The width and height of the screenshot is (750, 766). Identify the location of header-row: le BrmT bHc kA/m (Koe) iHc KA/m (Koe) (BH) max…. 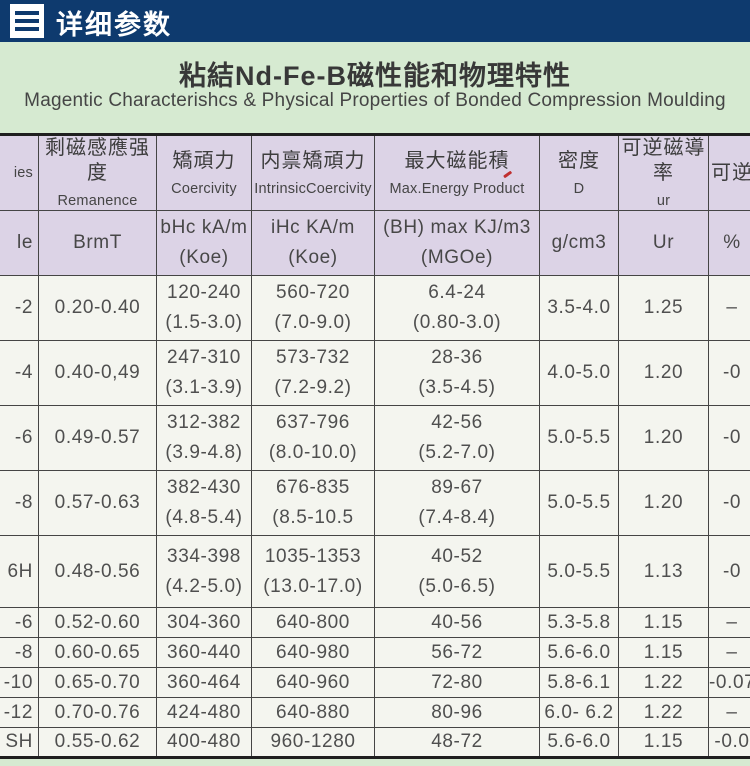
(375, 243).